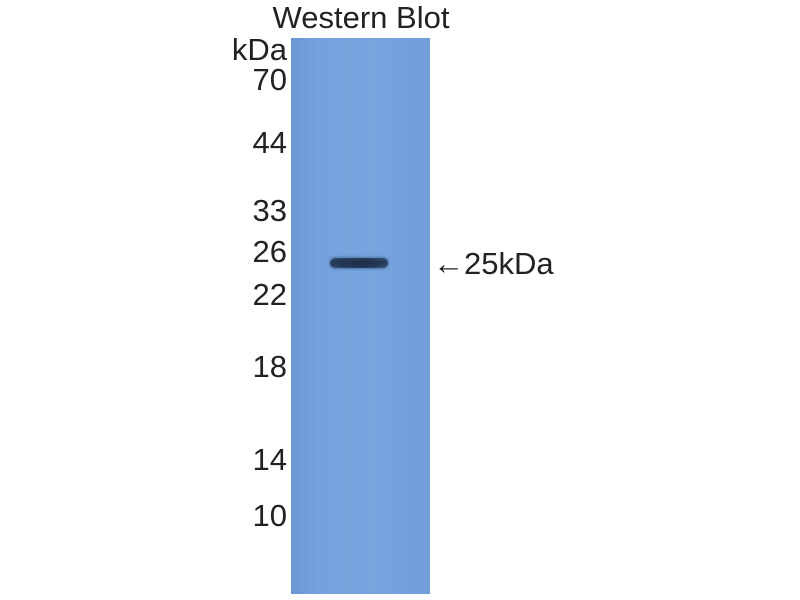  I want to click on band-annotation: ←25kDa, so click(493, 264).